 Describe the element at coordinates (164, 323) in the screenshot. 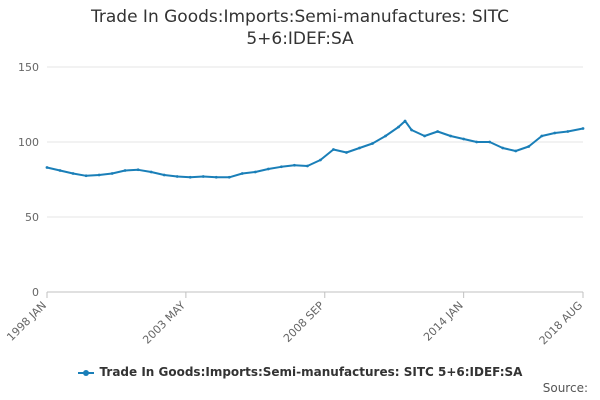

I see `x-tick-label-1: 2003 MAY` at that location.